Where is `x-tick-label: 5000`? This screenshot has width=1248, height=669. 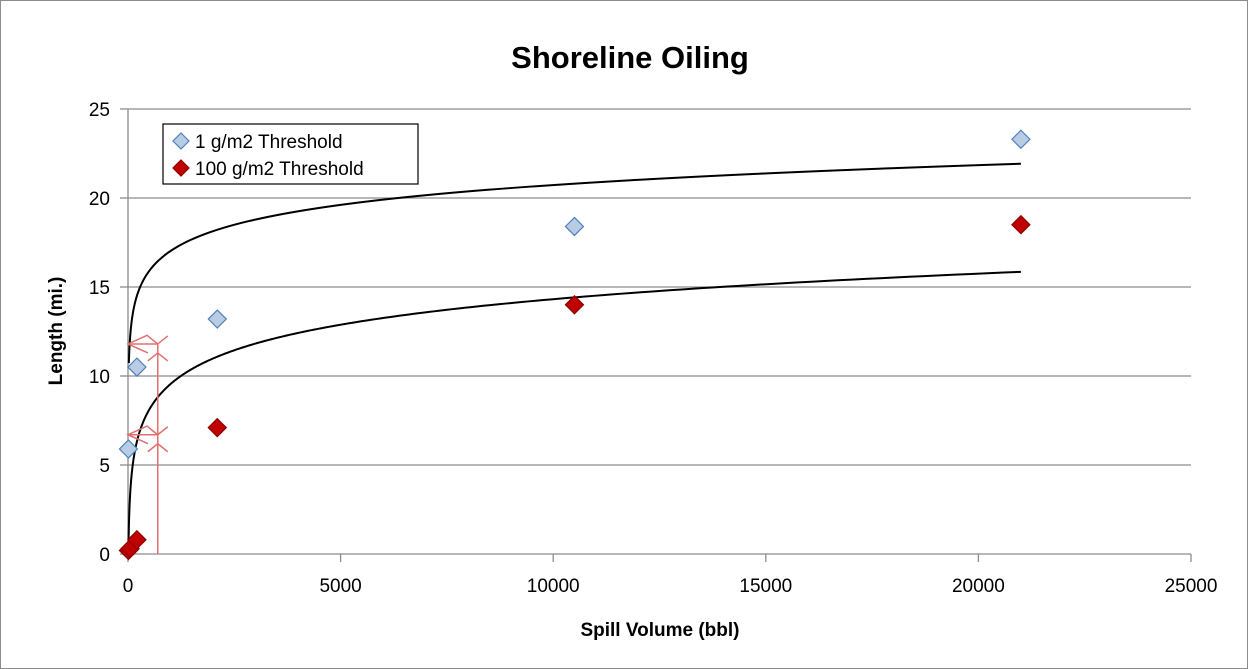 x-tick-label: 5000 is located at coordinates (340, 586).